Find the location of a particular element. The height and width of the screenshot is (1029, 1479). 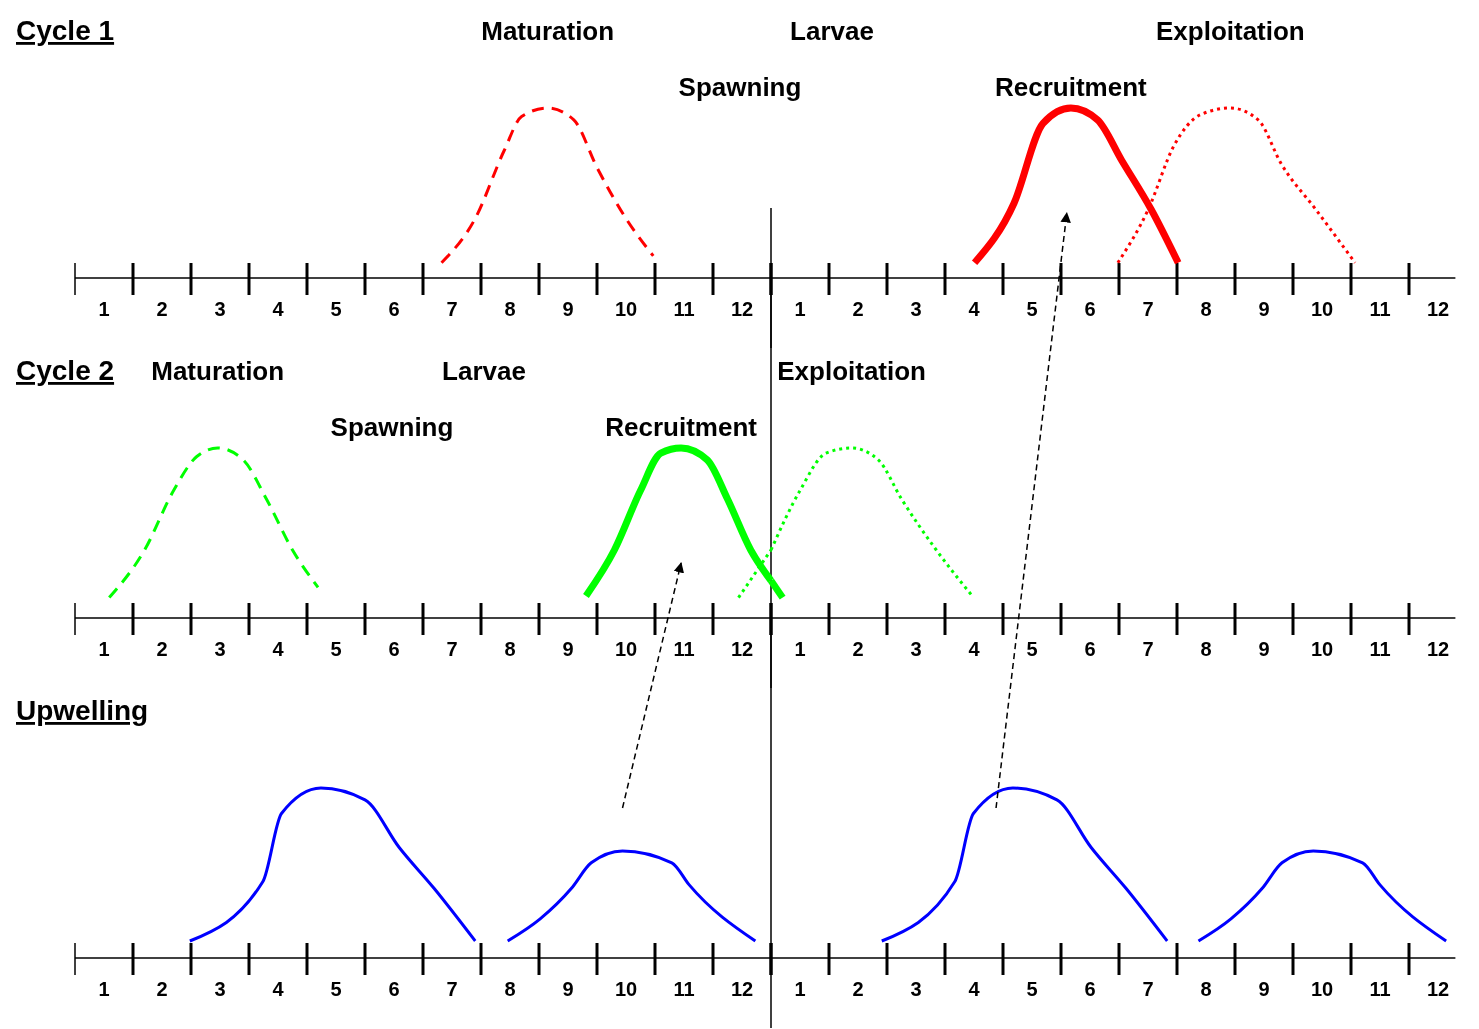

chart-title: Upwelling is located at coordinates (82, 710).